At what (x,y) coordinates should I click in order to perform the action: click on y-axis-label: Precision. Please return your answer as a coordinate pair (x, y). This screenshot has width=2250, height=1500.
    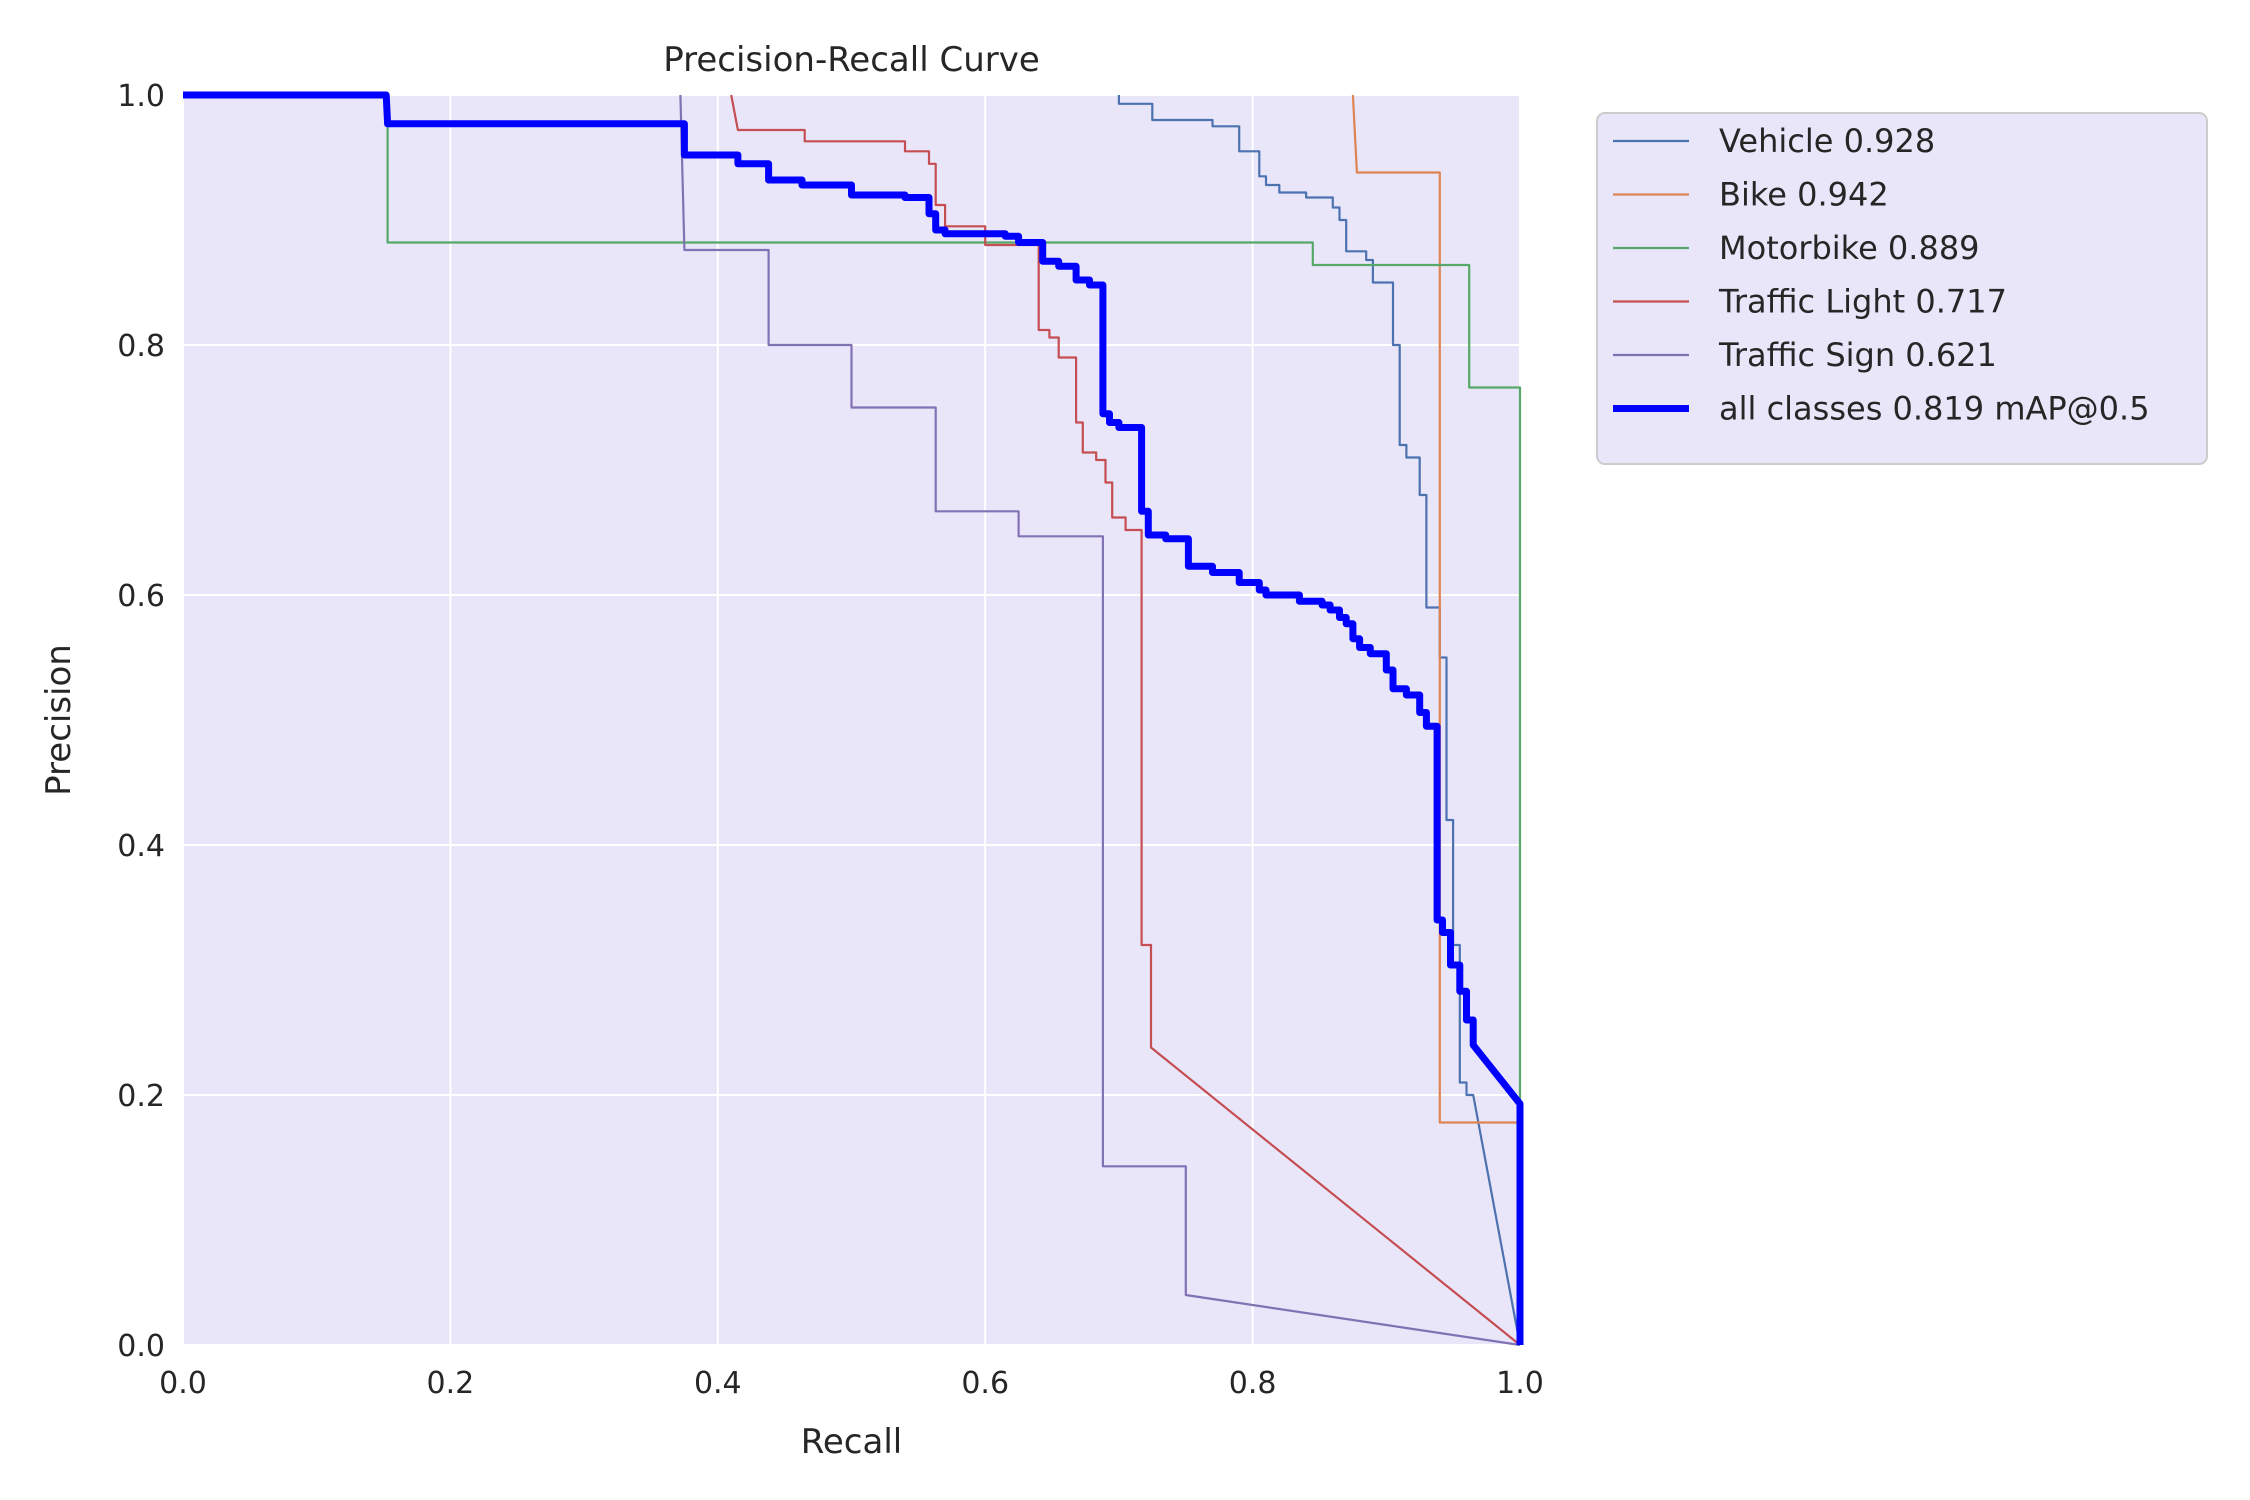
    Looking at the image, I should click on (59, 720).